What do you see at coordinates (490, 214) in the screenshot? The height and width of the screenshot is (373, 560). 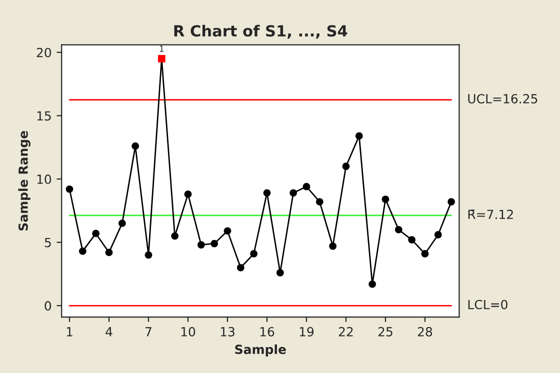 I see `ref-line-label: R̄=7.12` at bounding box center [490, 214].